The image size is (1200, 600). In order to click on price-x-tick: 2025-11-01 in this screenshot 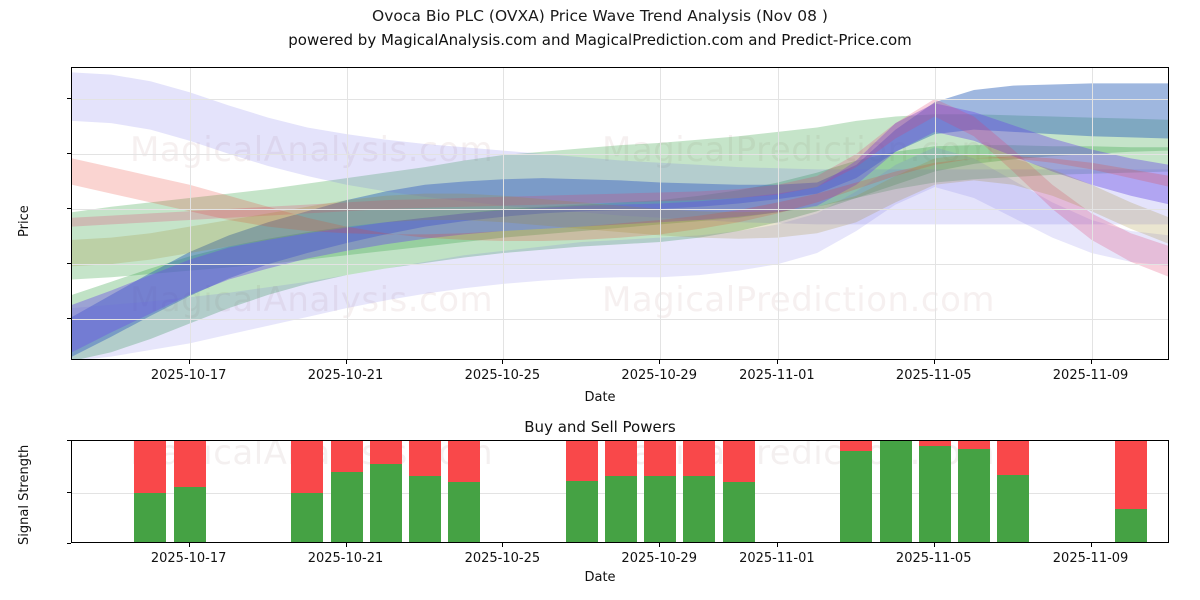, I will do `click(777, 375)`.